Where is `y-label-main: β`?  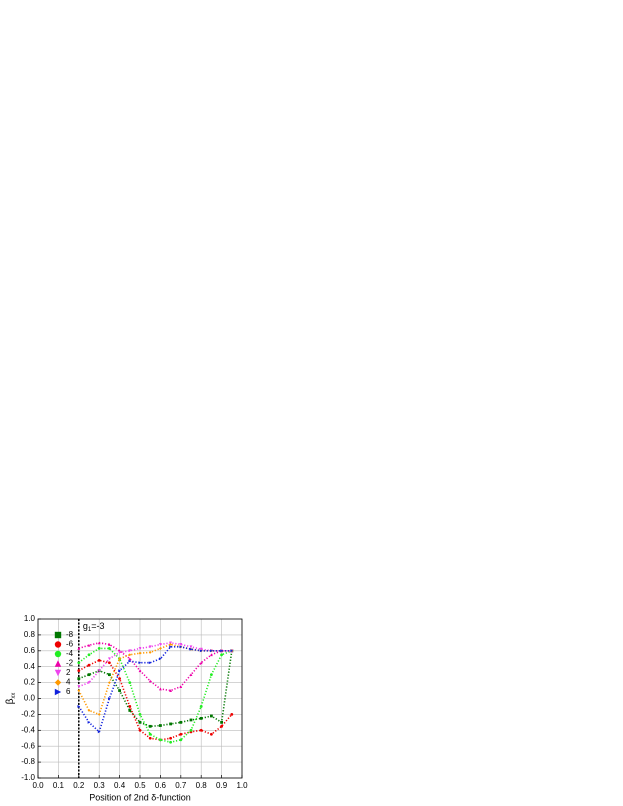 y-label-main: β is located at coordinates (10, 701).